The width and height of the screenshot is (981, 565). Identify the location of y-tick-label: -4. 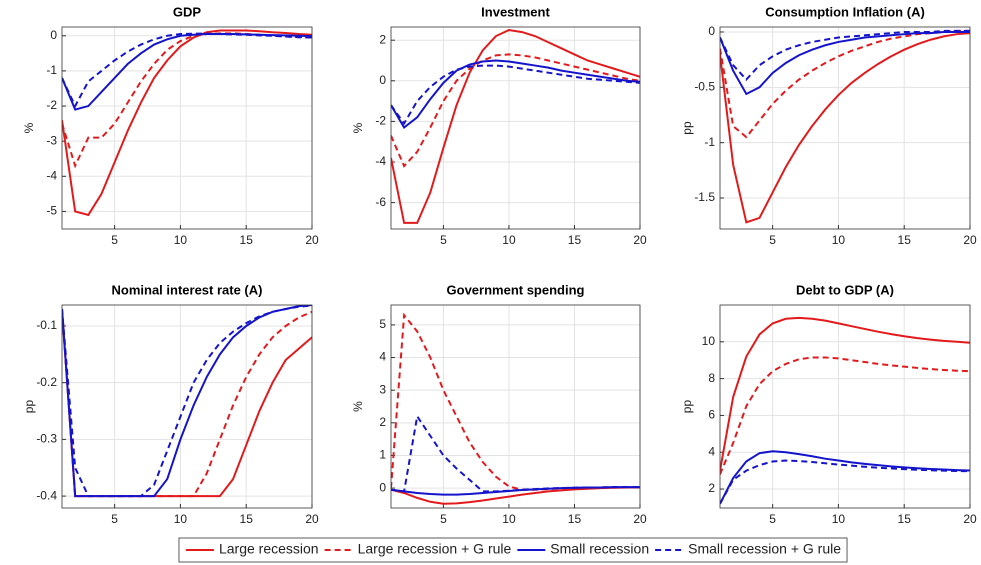
(51, 175).